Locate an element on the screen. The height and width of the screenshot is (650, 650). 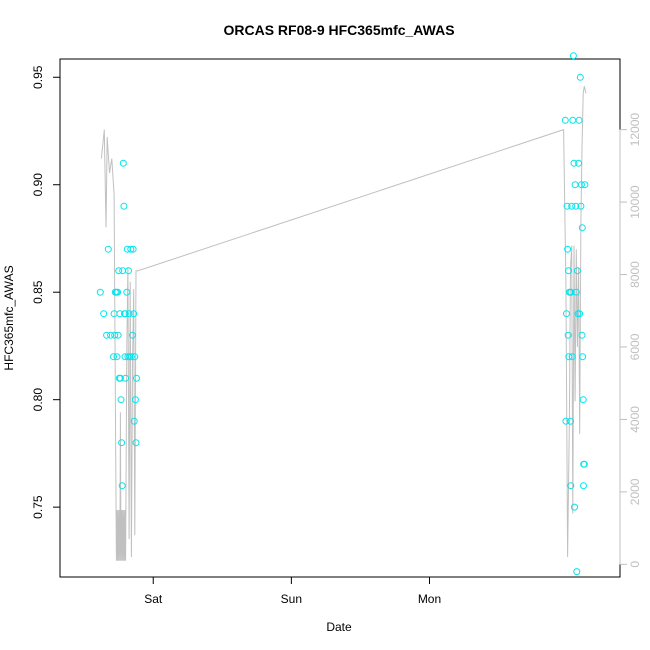
y-right-tick-label: 8000 is located at coordinates (635, 274).